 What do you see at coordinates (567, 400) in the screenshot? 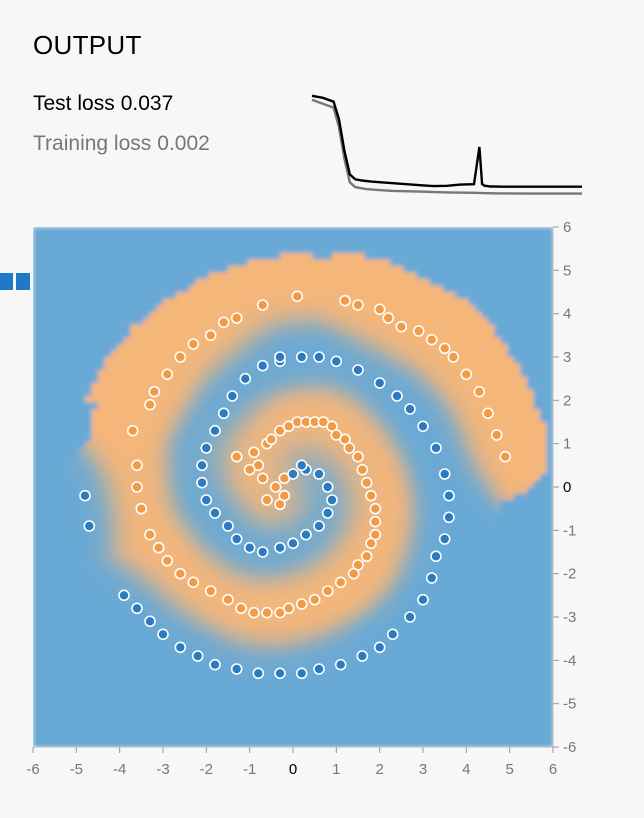
I see `y-tick-label: 2` at bounding box center [567, 400].